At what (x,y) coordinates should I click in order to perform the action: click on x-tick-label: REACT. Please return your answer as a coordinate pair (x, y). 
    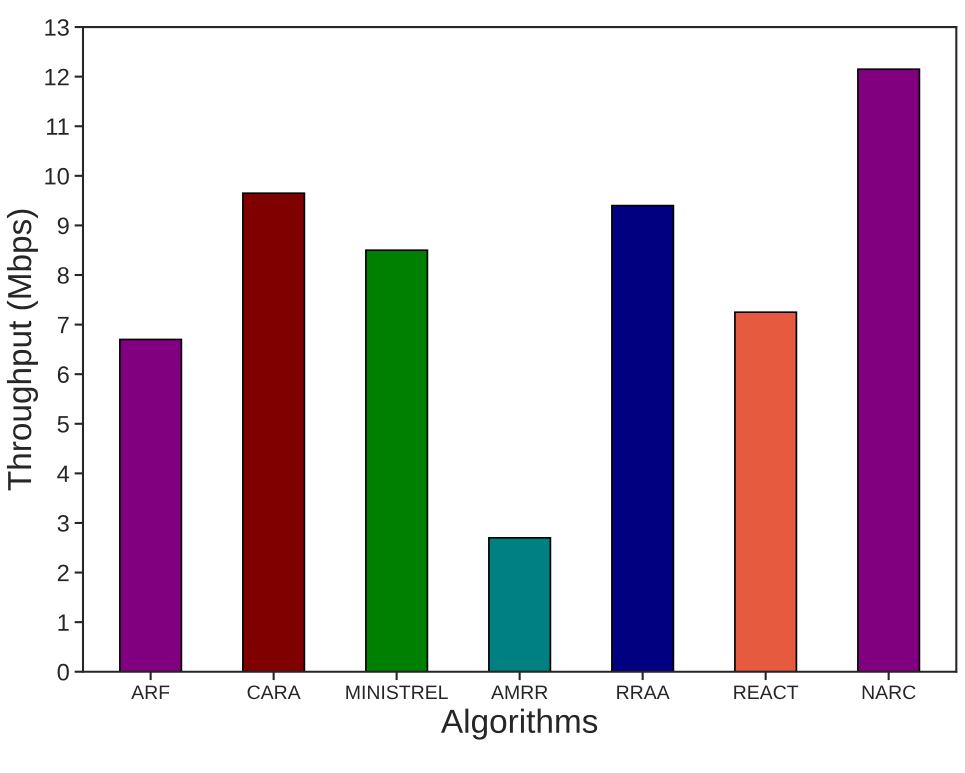
    Looking at the image, I should click on (766, 692).